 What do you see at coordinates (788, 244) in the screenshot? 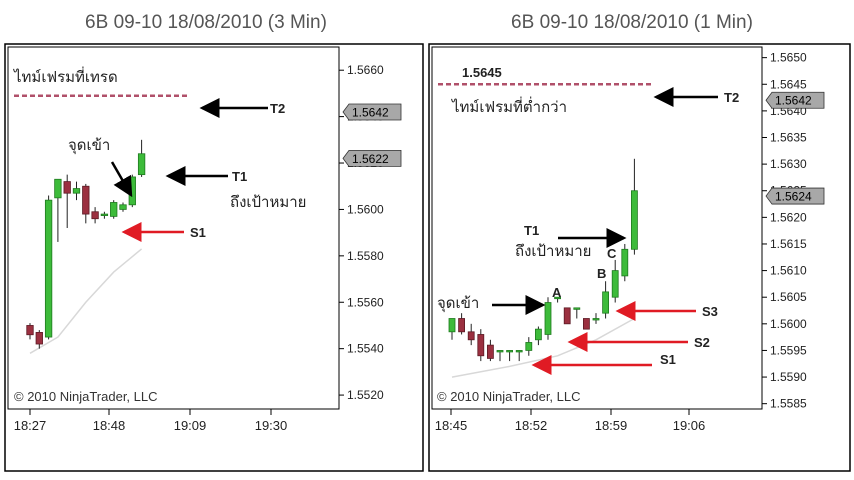
I see `right-y-tick-label: 1.5615` at bounding box center [788, 244].